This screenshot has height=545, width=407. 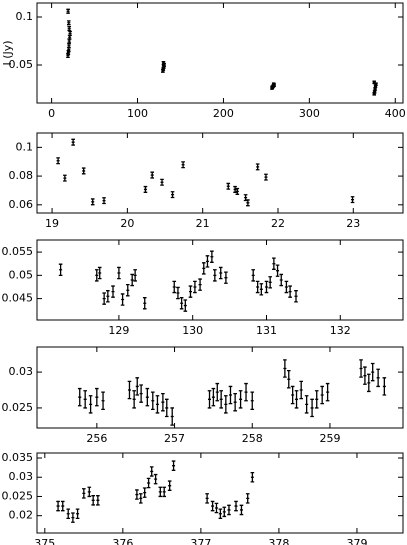 I want to click on y-tick-label: 0.055, so click(x=18, y=251).